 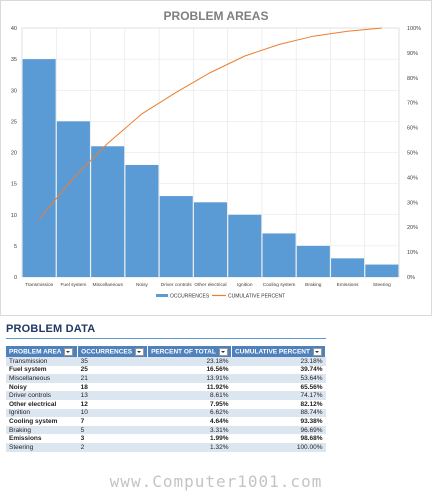 I want to click on cell-percent-of-total: 8.61%, so click(x=189, y=395).